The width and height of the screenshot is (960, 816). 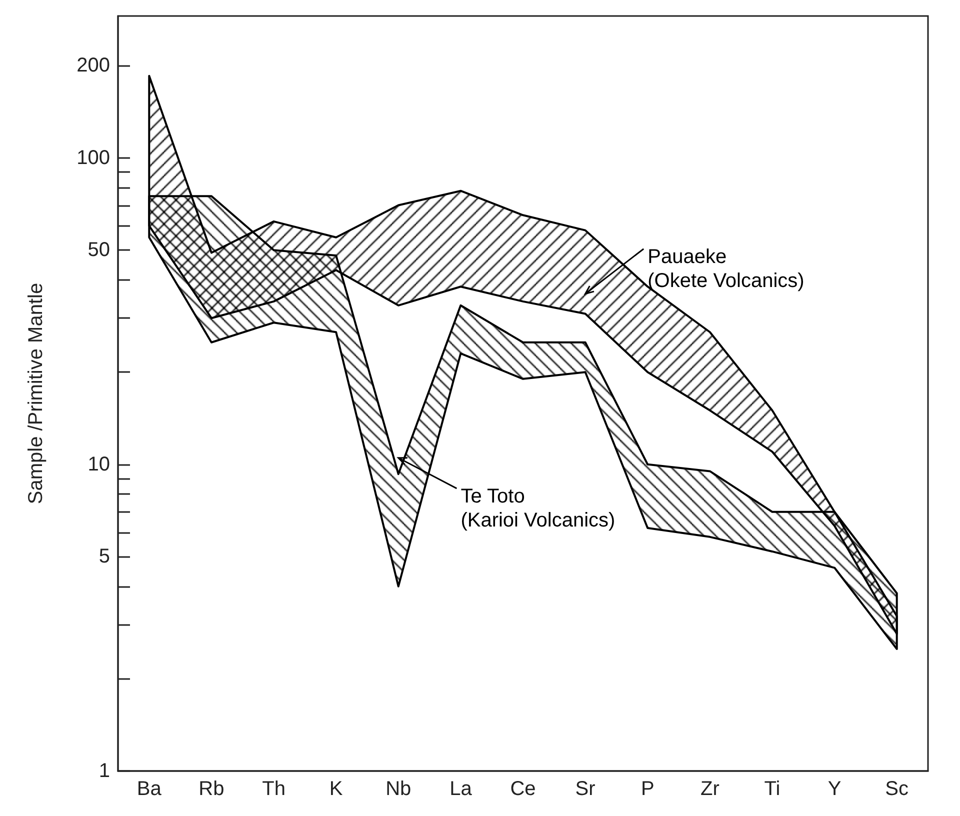 What do you see at coordinates (461, 789) in the screenshot?
I see `x-tick-label: La` at bounding box center [461, 789].